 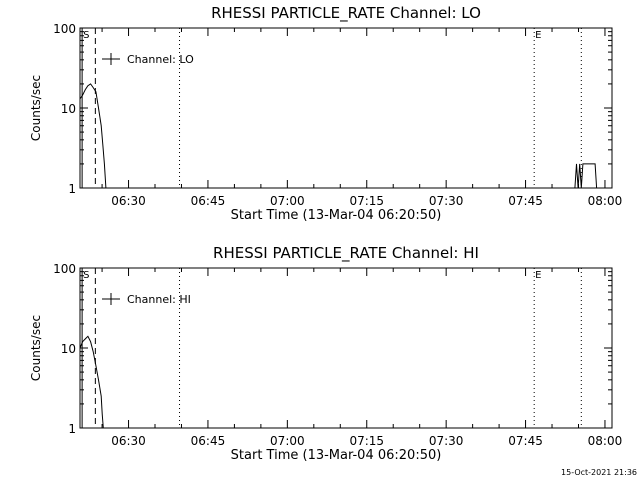 What do you see at coordinates (346, 253) in the screenshot?
I see `chart-title: RHESSI PARTICLE_RATE Channel: HI` at bounding box center [346, 253].